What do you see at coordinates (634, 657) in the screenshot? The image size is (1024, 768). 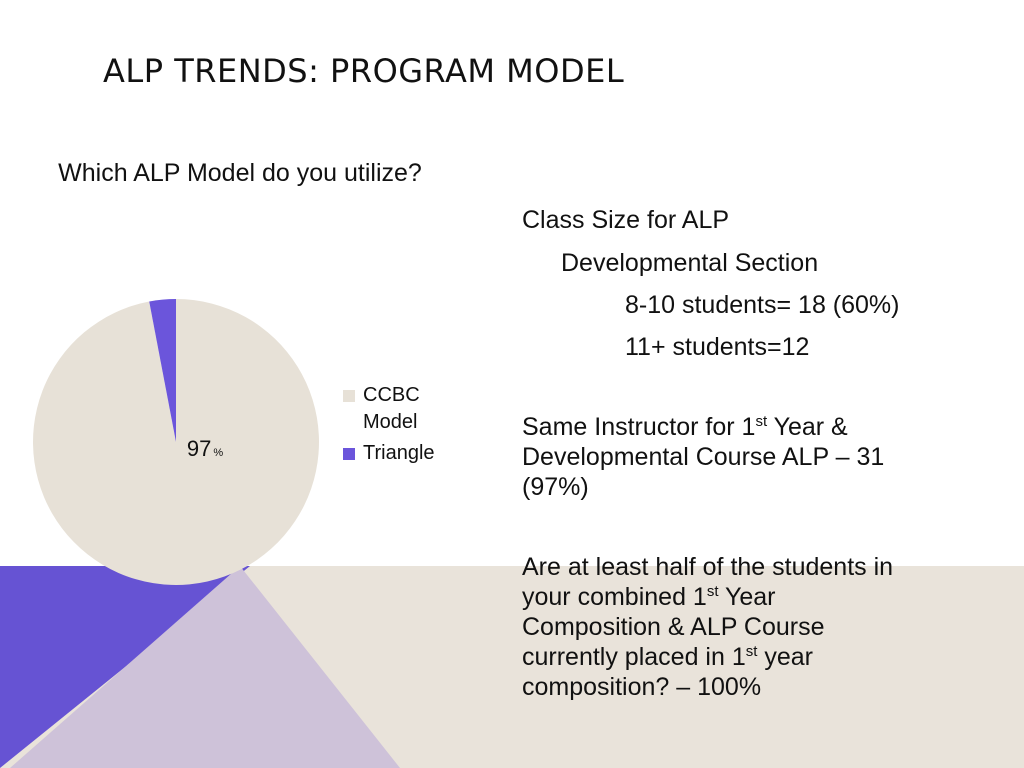 I see `half-students-text-4a: currently placed in 1` at bounding box center [634, 657].